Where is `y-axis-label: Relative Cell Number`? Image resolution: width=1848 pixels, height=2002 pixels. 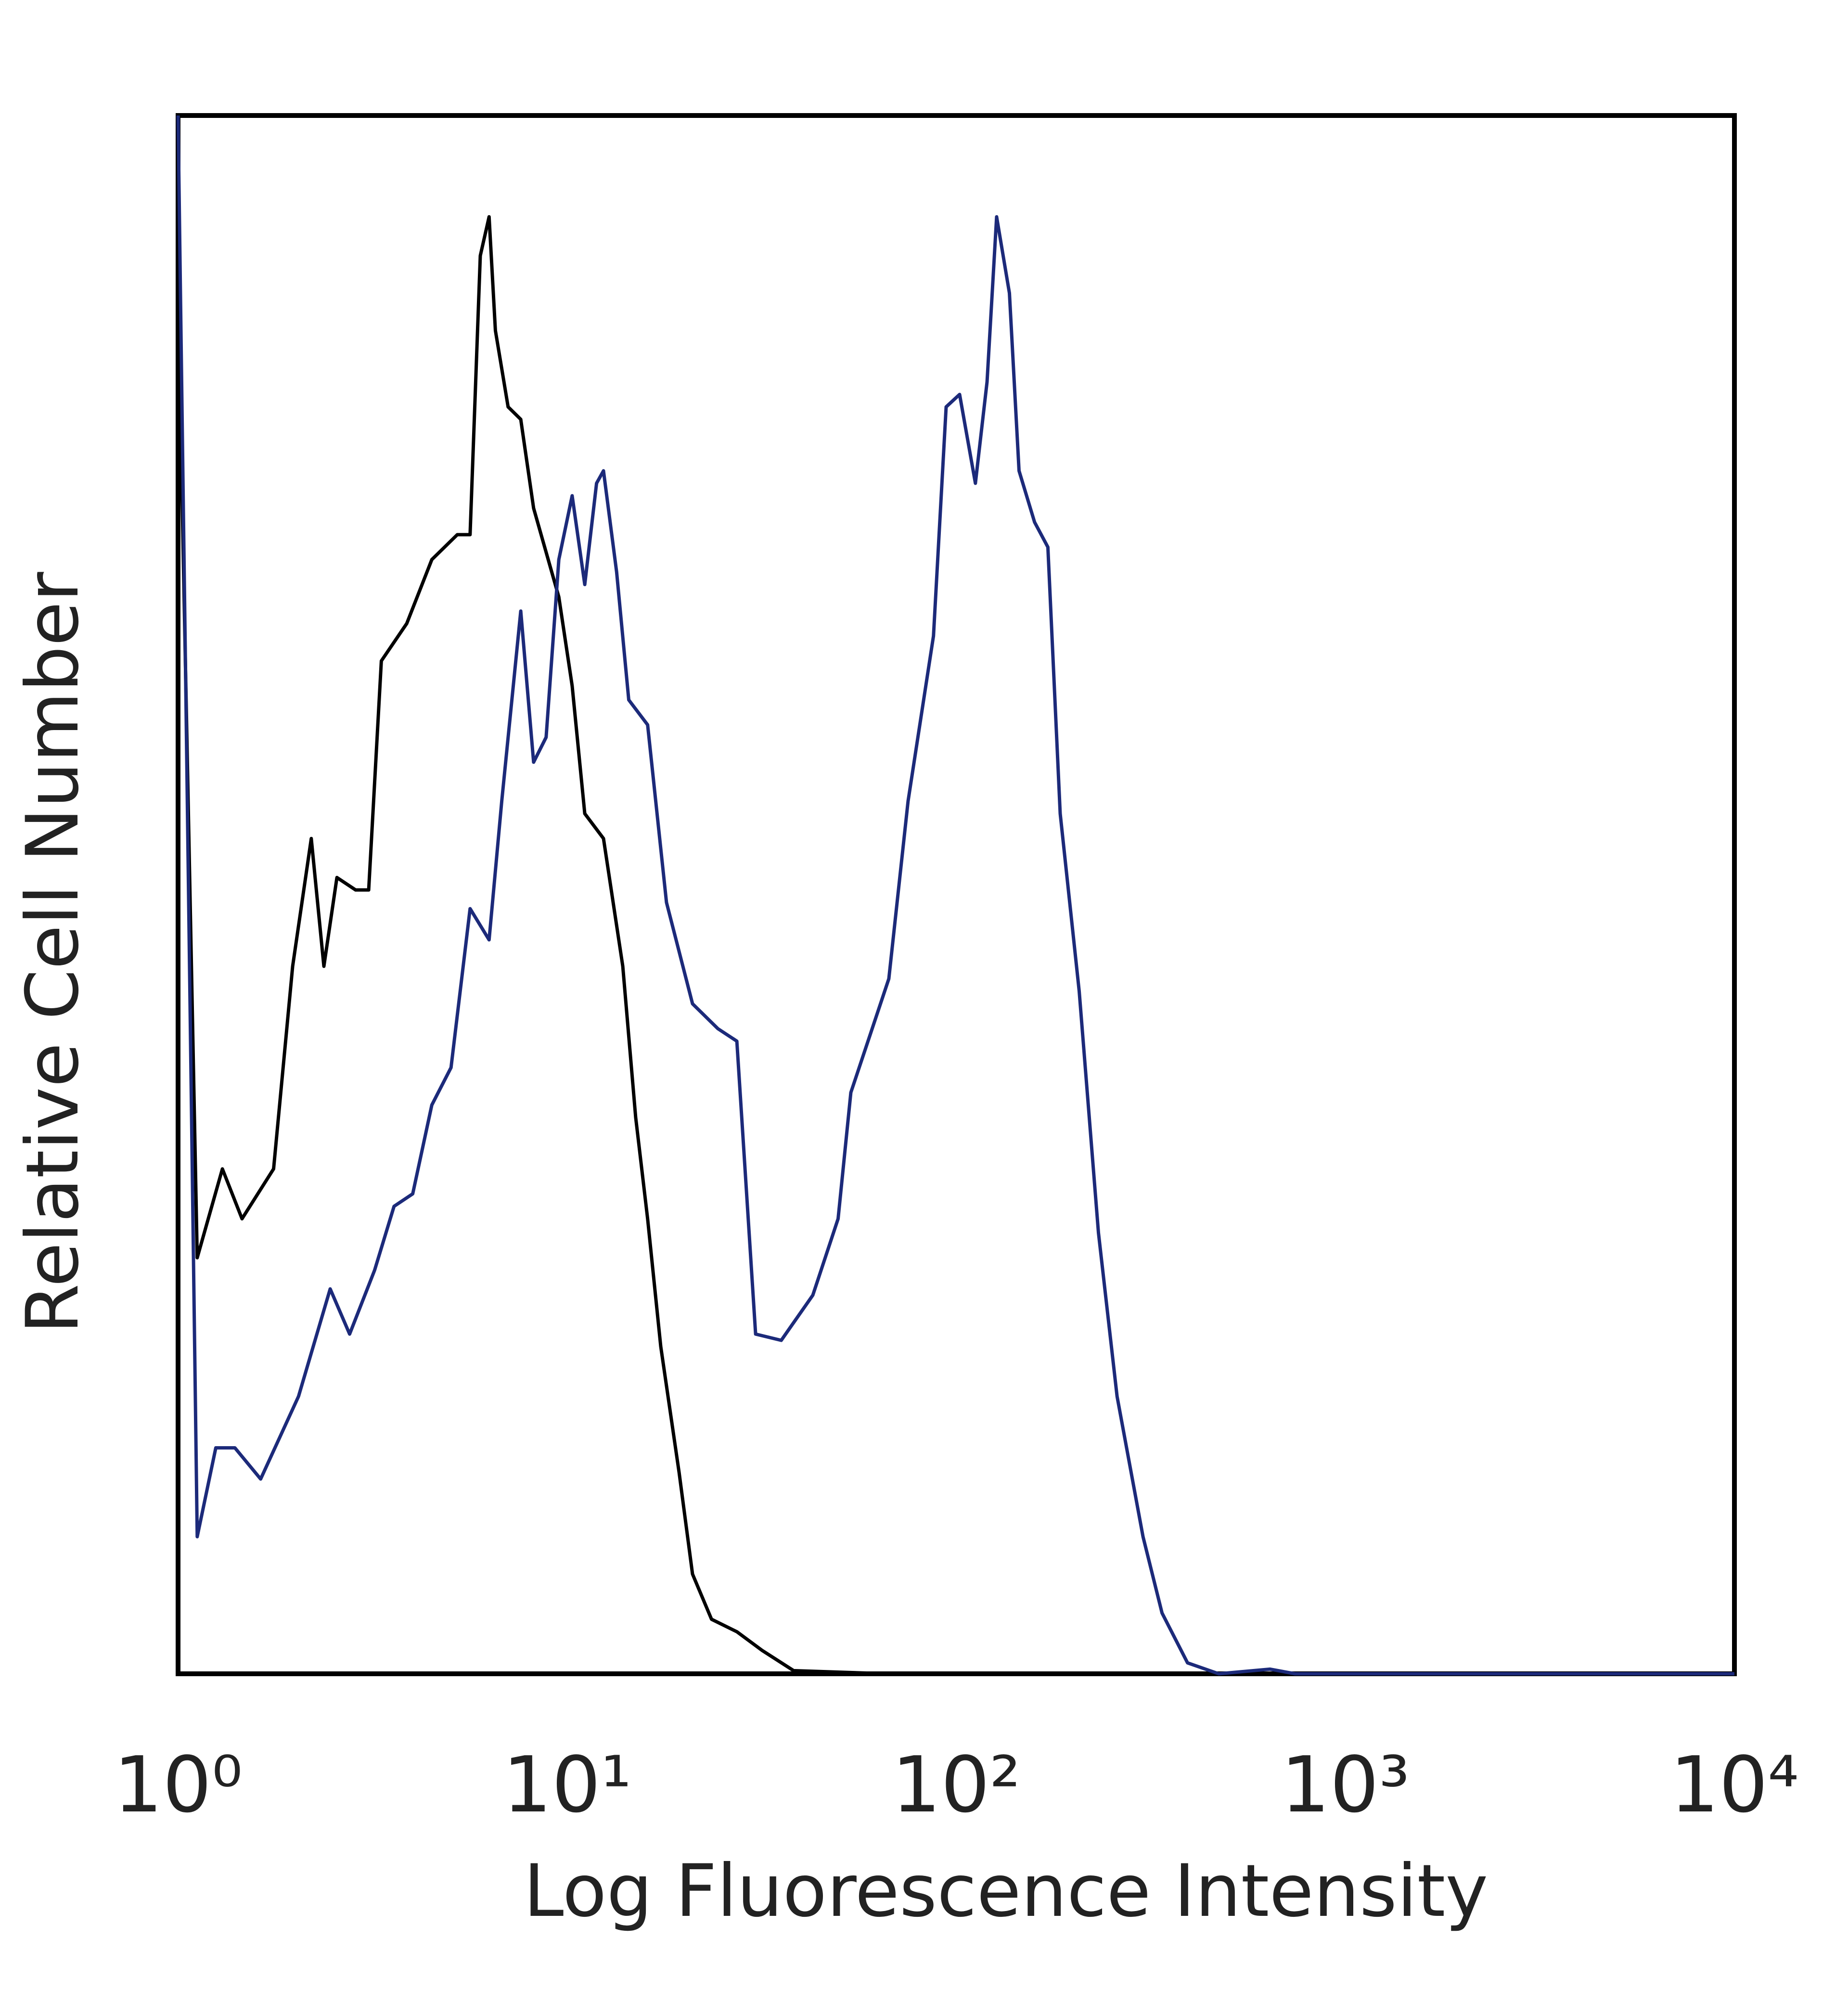 y-axis-label: Relative Cell Number is located at coordinates (53, 953).